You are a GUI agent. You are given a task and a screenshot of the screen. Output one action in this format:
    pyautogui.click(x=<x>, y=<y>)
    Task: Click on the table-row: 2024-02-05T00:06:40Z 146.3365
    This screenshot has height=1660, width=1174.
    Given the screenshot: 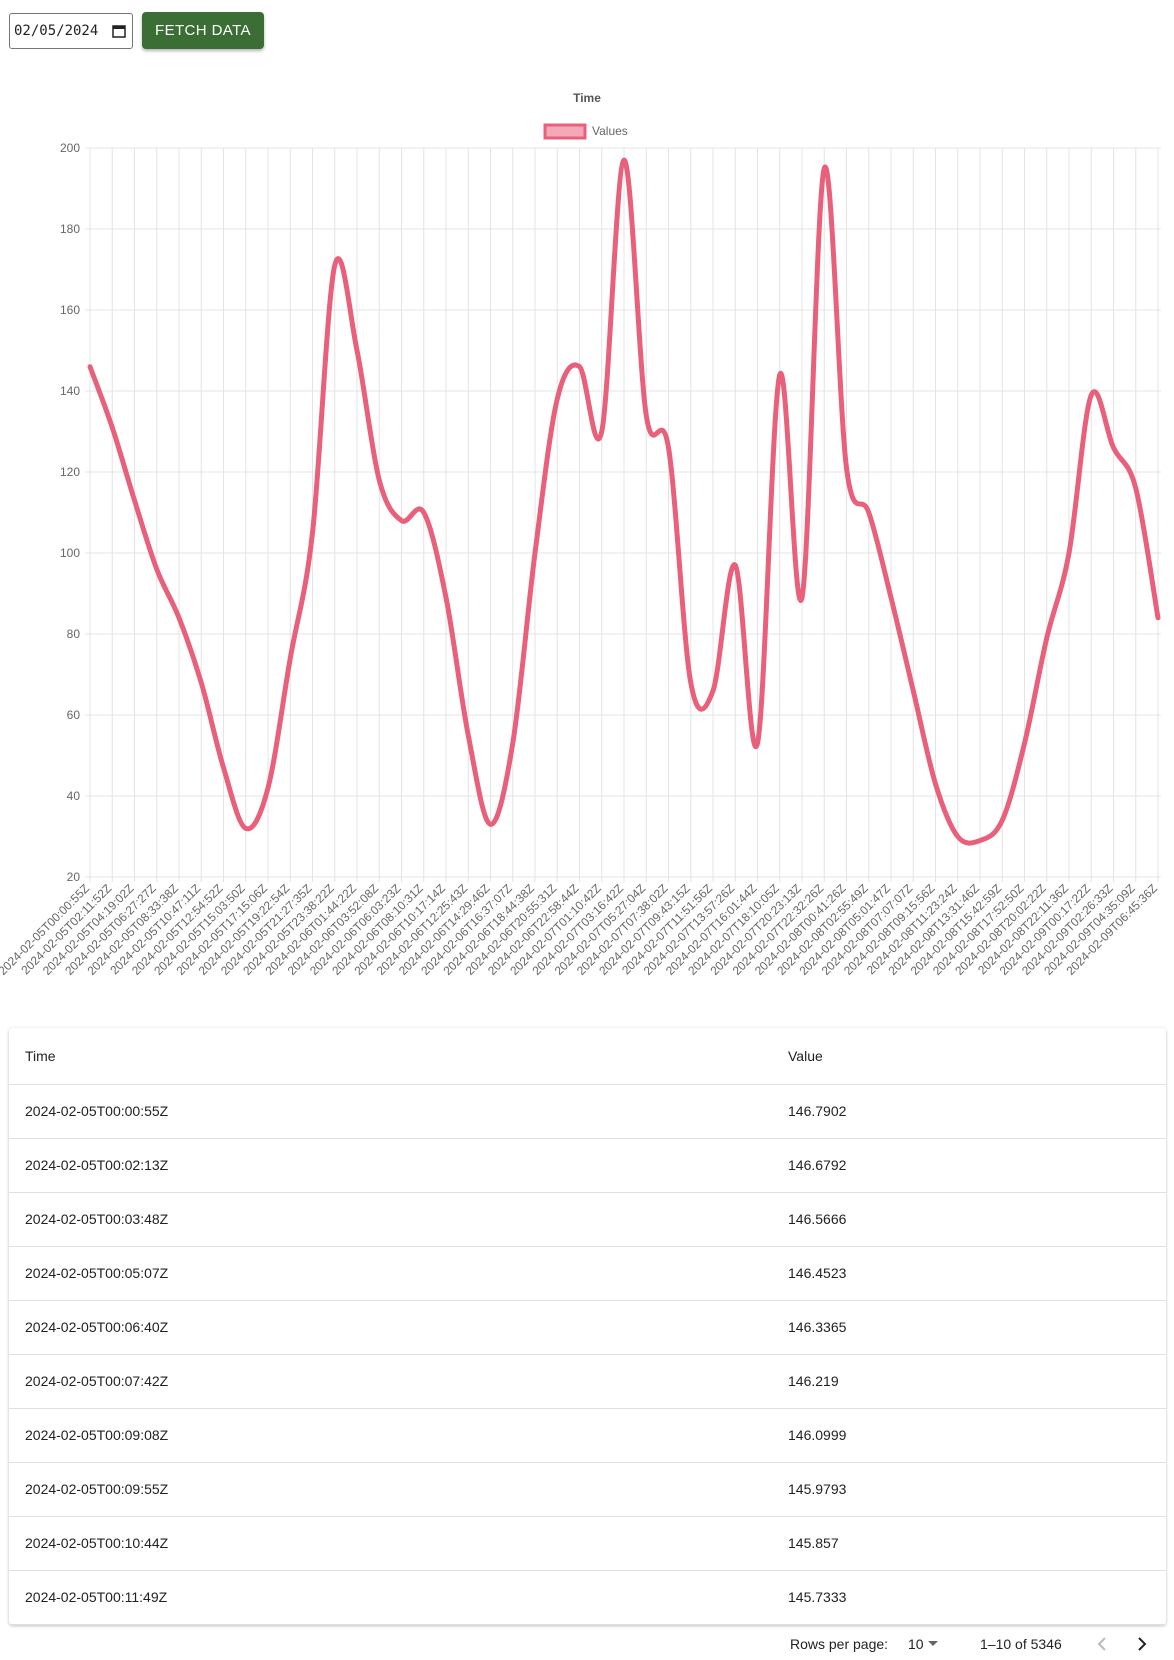 What is the action you would take?
    pyautogui.click(x=587, y=1328)
    